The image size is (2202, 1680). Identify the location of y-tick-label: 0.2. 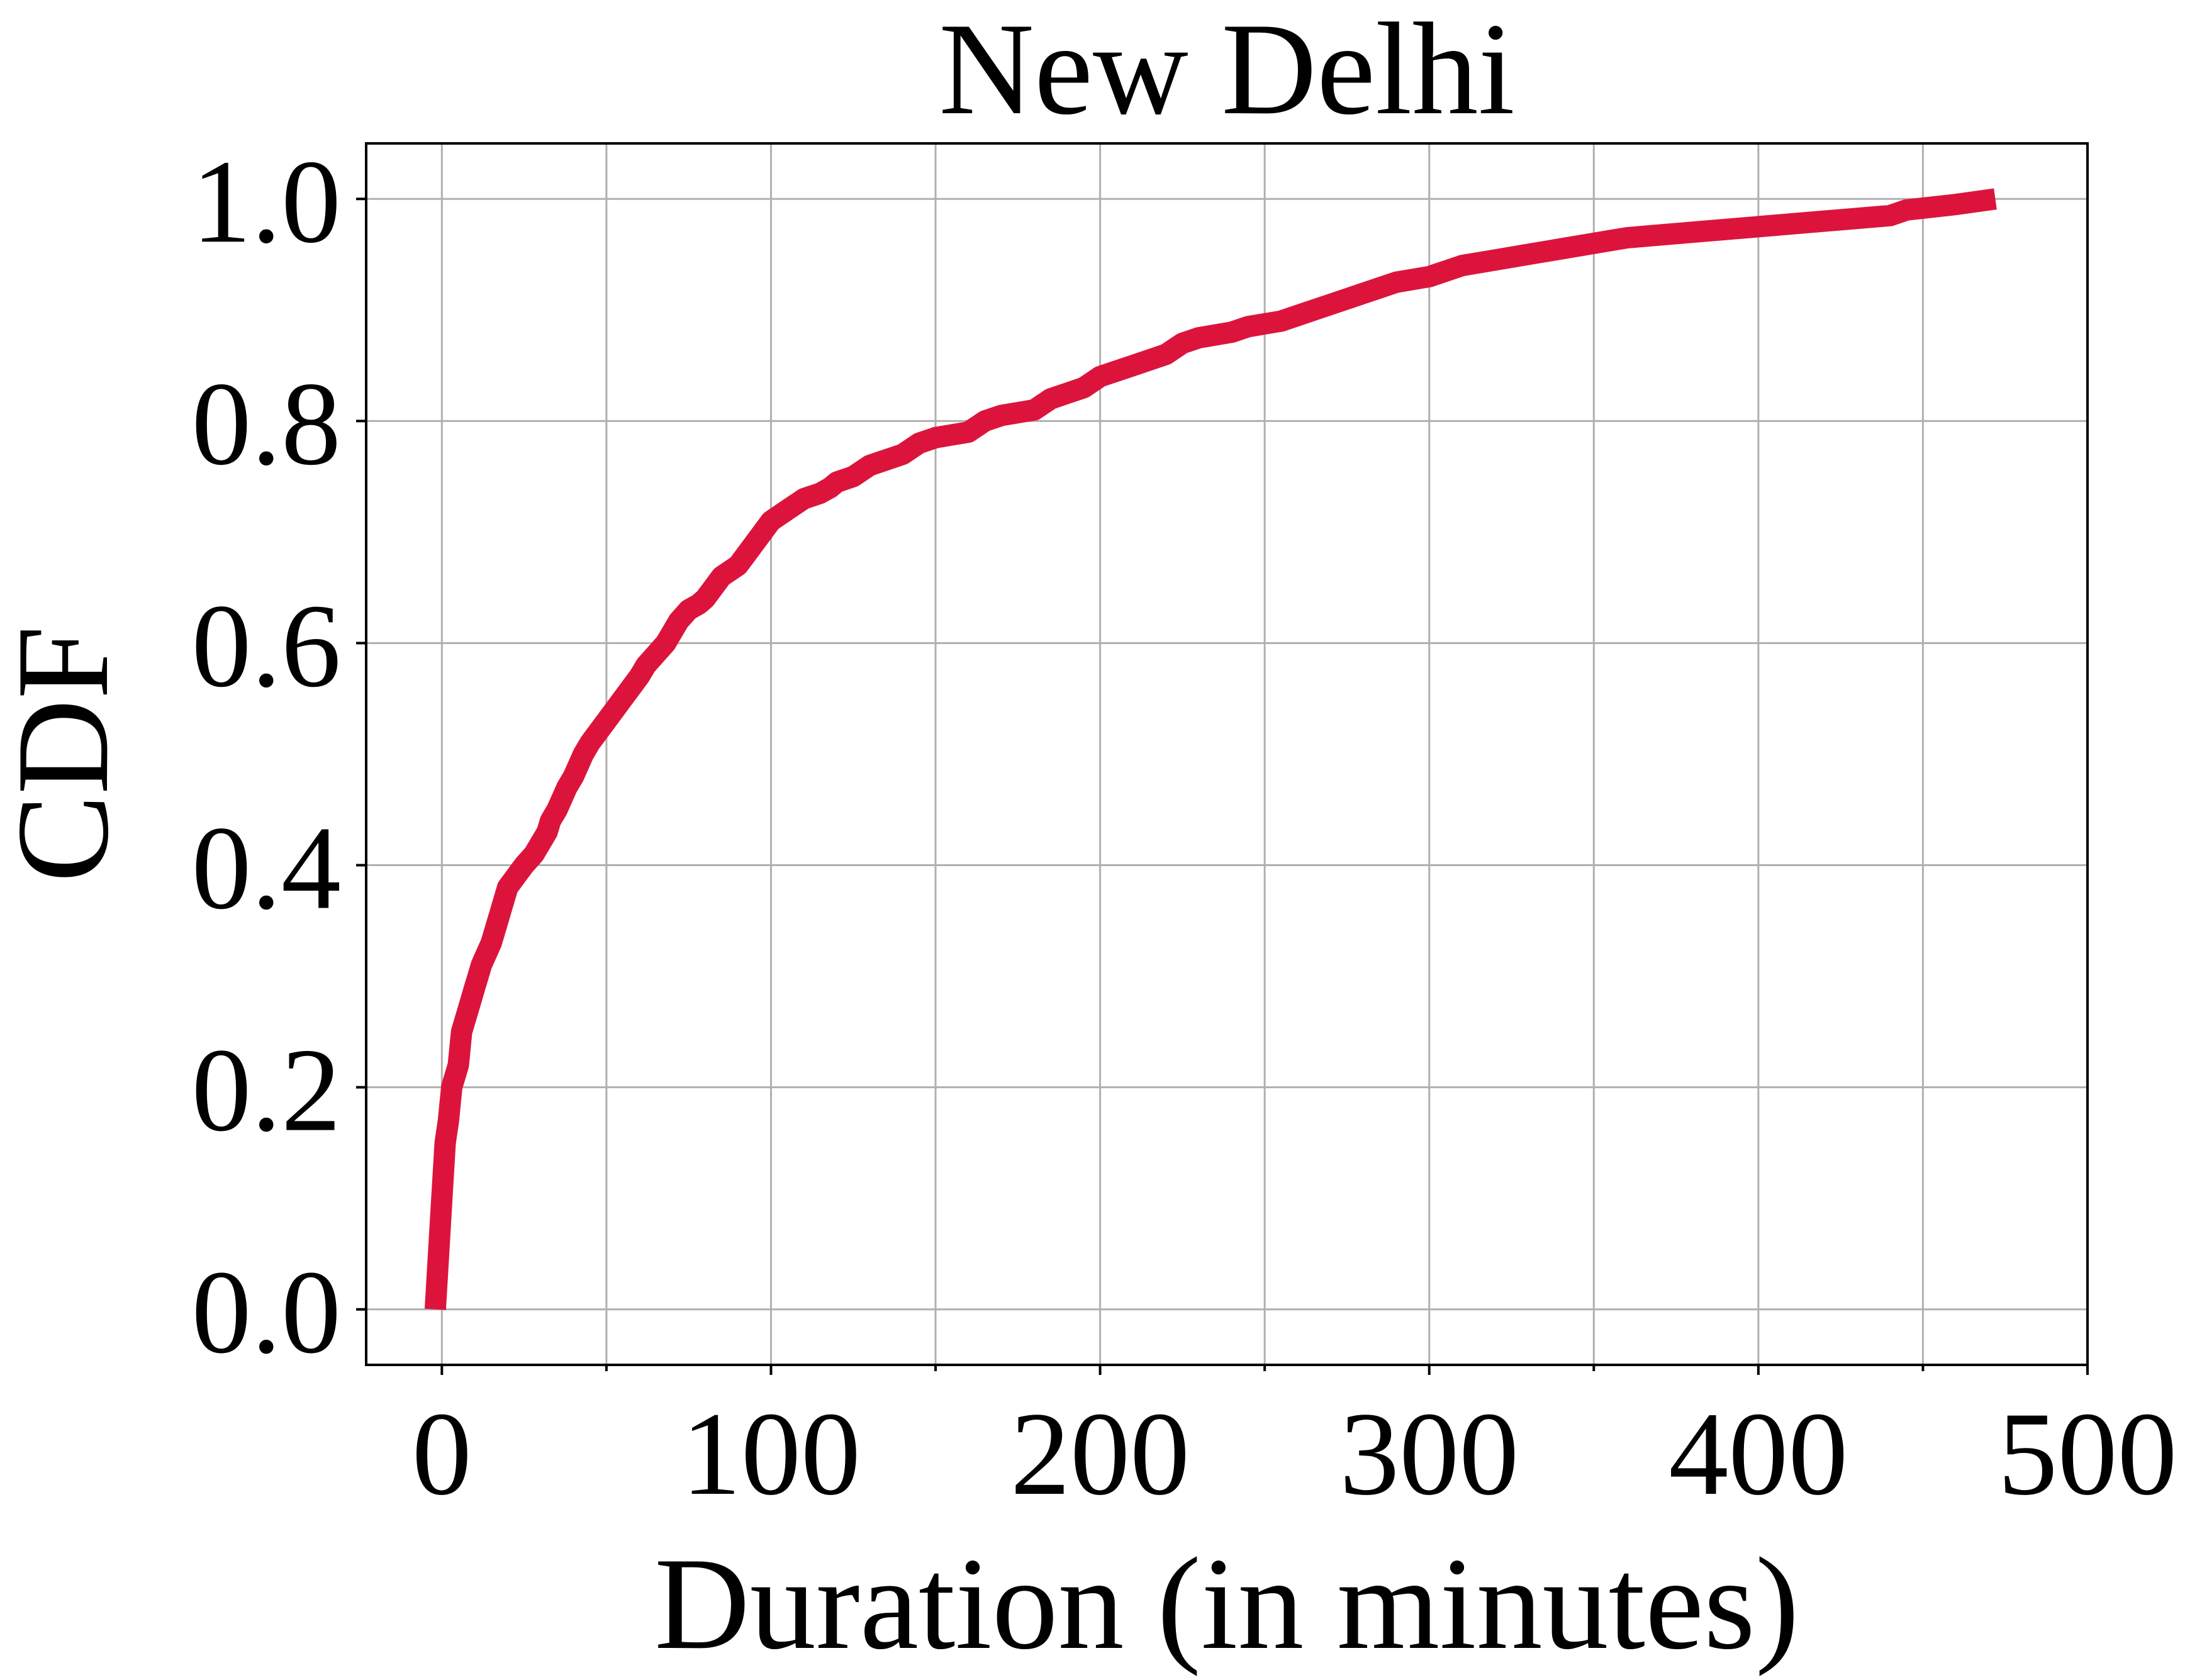
(267, 1091).